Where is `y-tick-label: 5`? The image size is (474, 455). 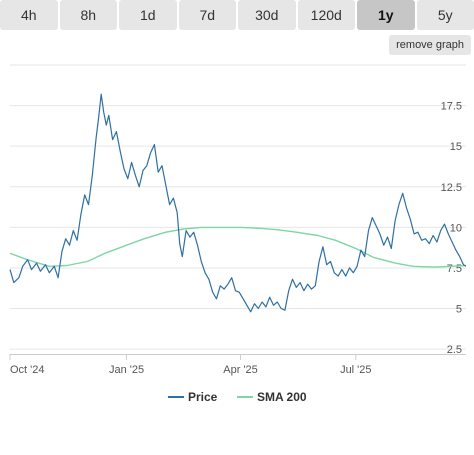
y-tick-label: 5 is located at coordinates (459, 310).